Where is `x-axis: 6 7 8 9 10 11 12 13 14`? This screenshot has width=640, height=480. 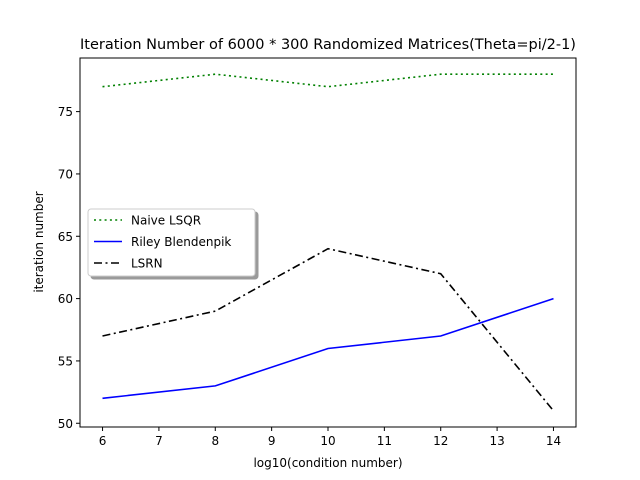
x-axis: 6 7 8 9 10 11 12 13 14 is located at coordinates (330, 437).